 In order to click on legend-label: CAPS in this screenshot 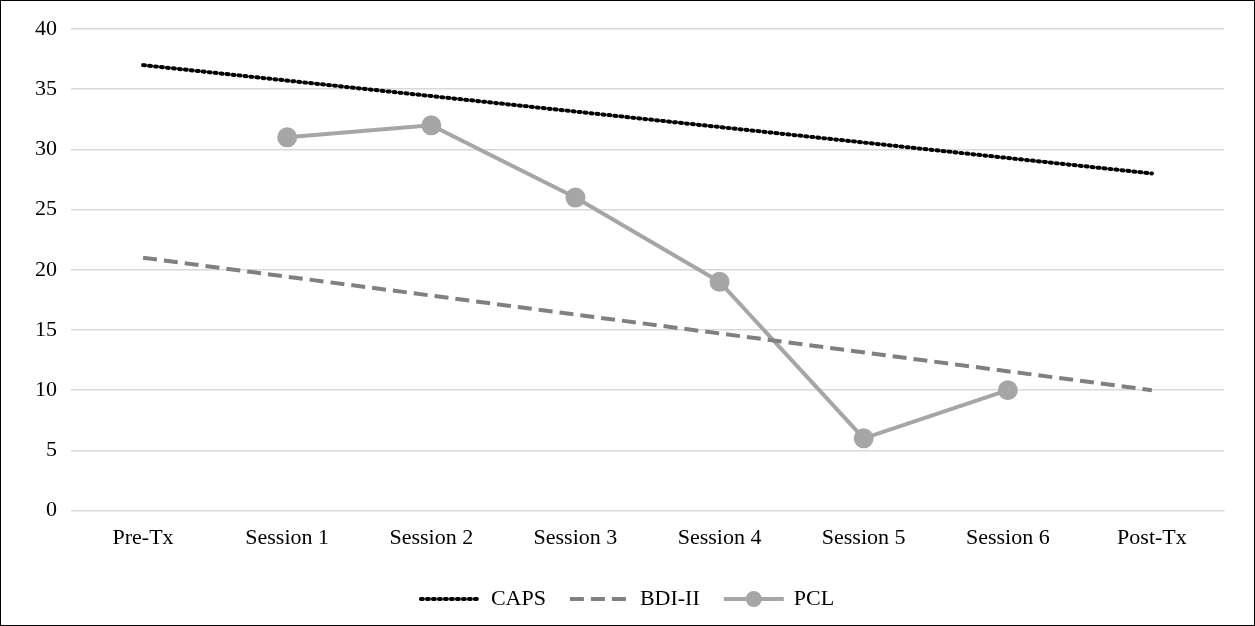, I will do `click(518, 597)`.